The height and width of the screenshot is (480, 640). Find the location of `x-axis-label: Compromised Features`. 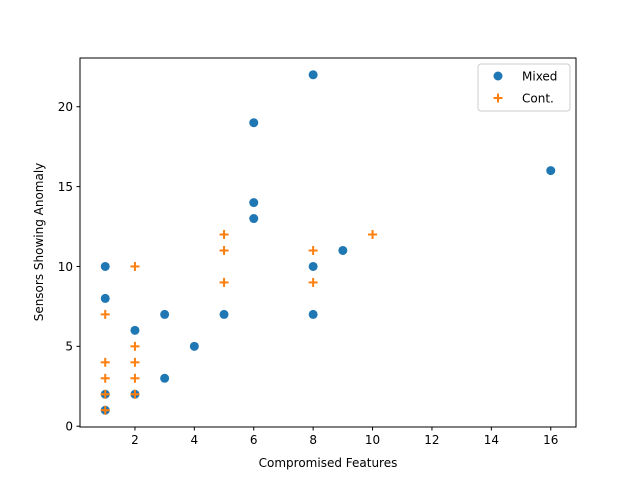

x-axis-label: Compromised Features is located at coordinates (328, 463).